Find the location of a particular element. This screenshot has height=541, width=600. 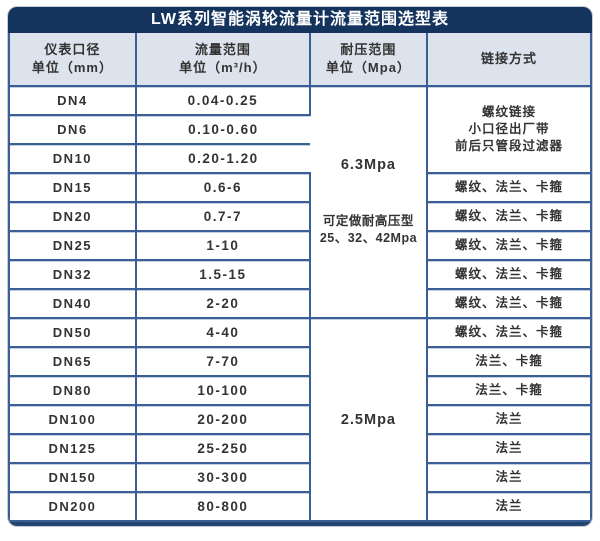

table-row: DN40 2-20 螺纹、法兰、卡箍 is located at coordinates (300, 304).